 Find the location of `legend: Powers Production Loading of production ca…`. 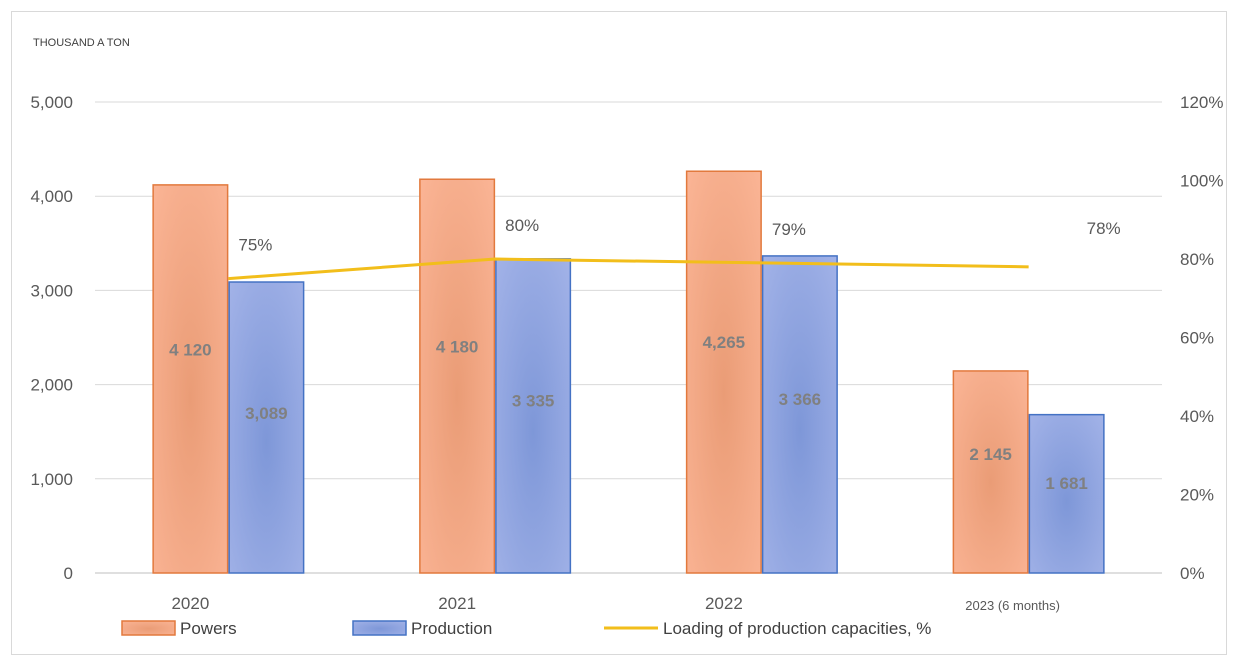

legend: Powers Production Loading of production ca… is located at coordinates (526, 628).